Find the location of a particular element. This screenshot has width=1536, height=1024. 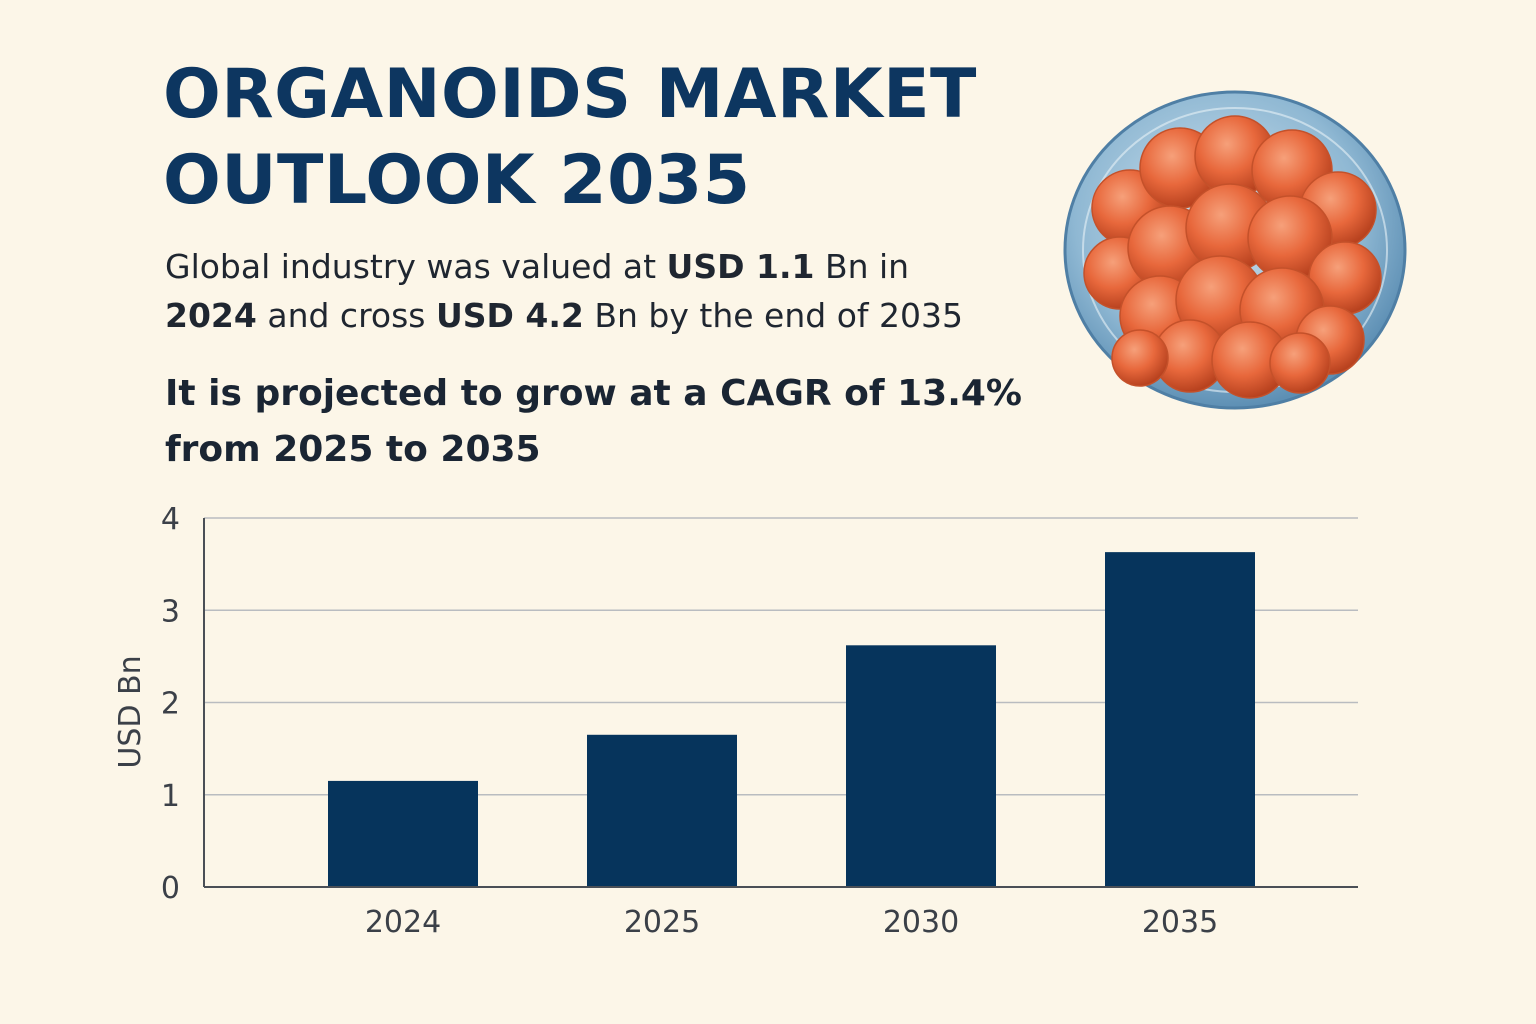

y-tick-label: 2 is located at coordinates (170, 704).